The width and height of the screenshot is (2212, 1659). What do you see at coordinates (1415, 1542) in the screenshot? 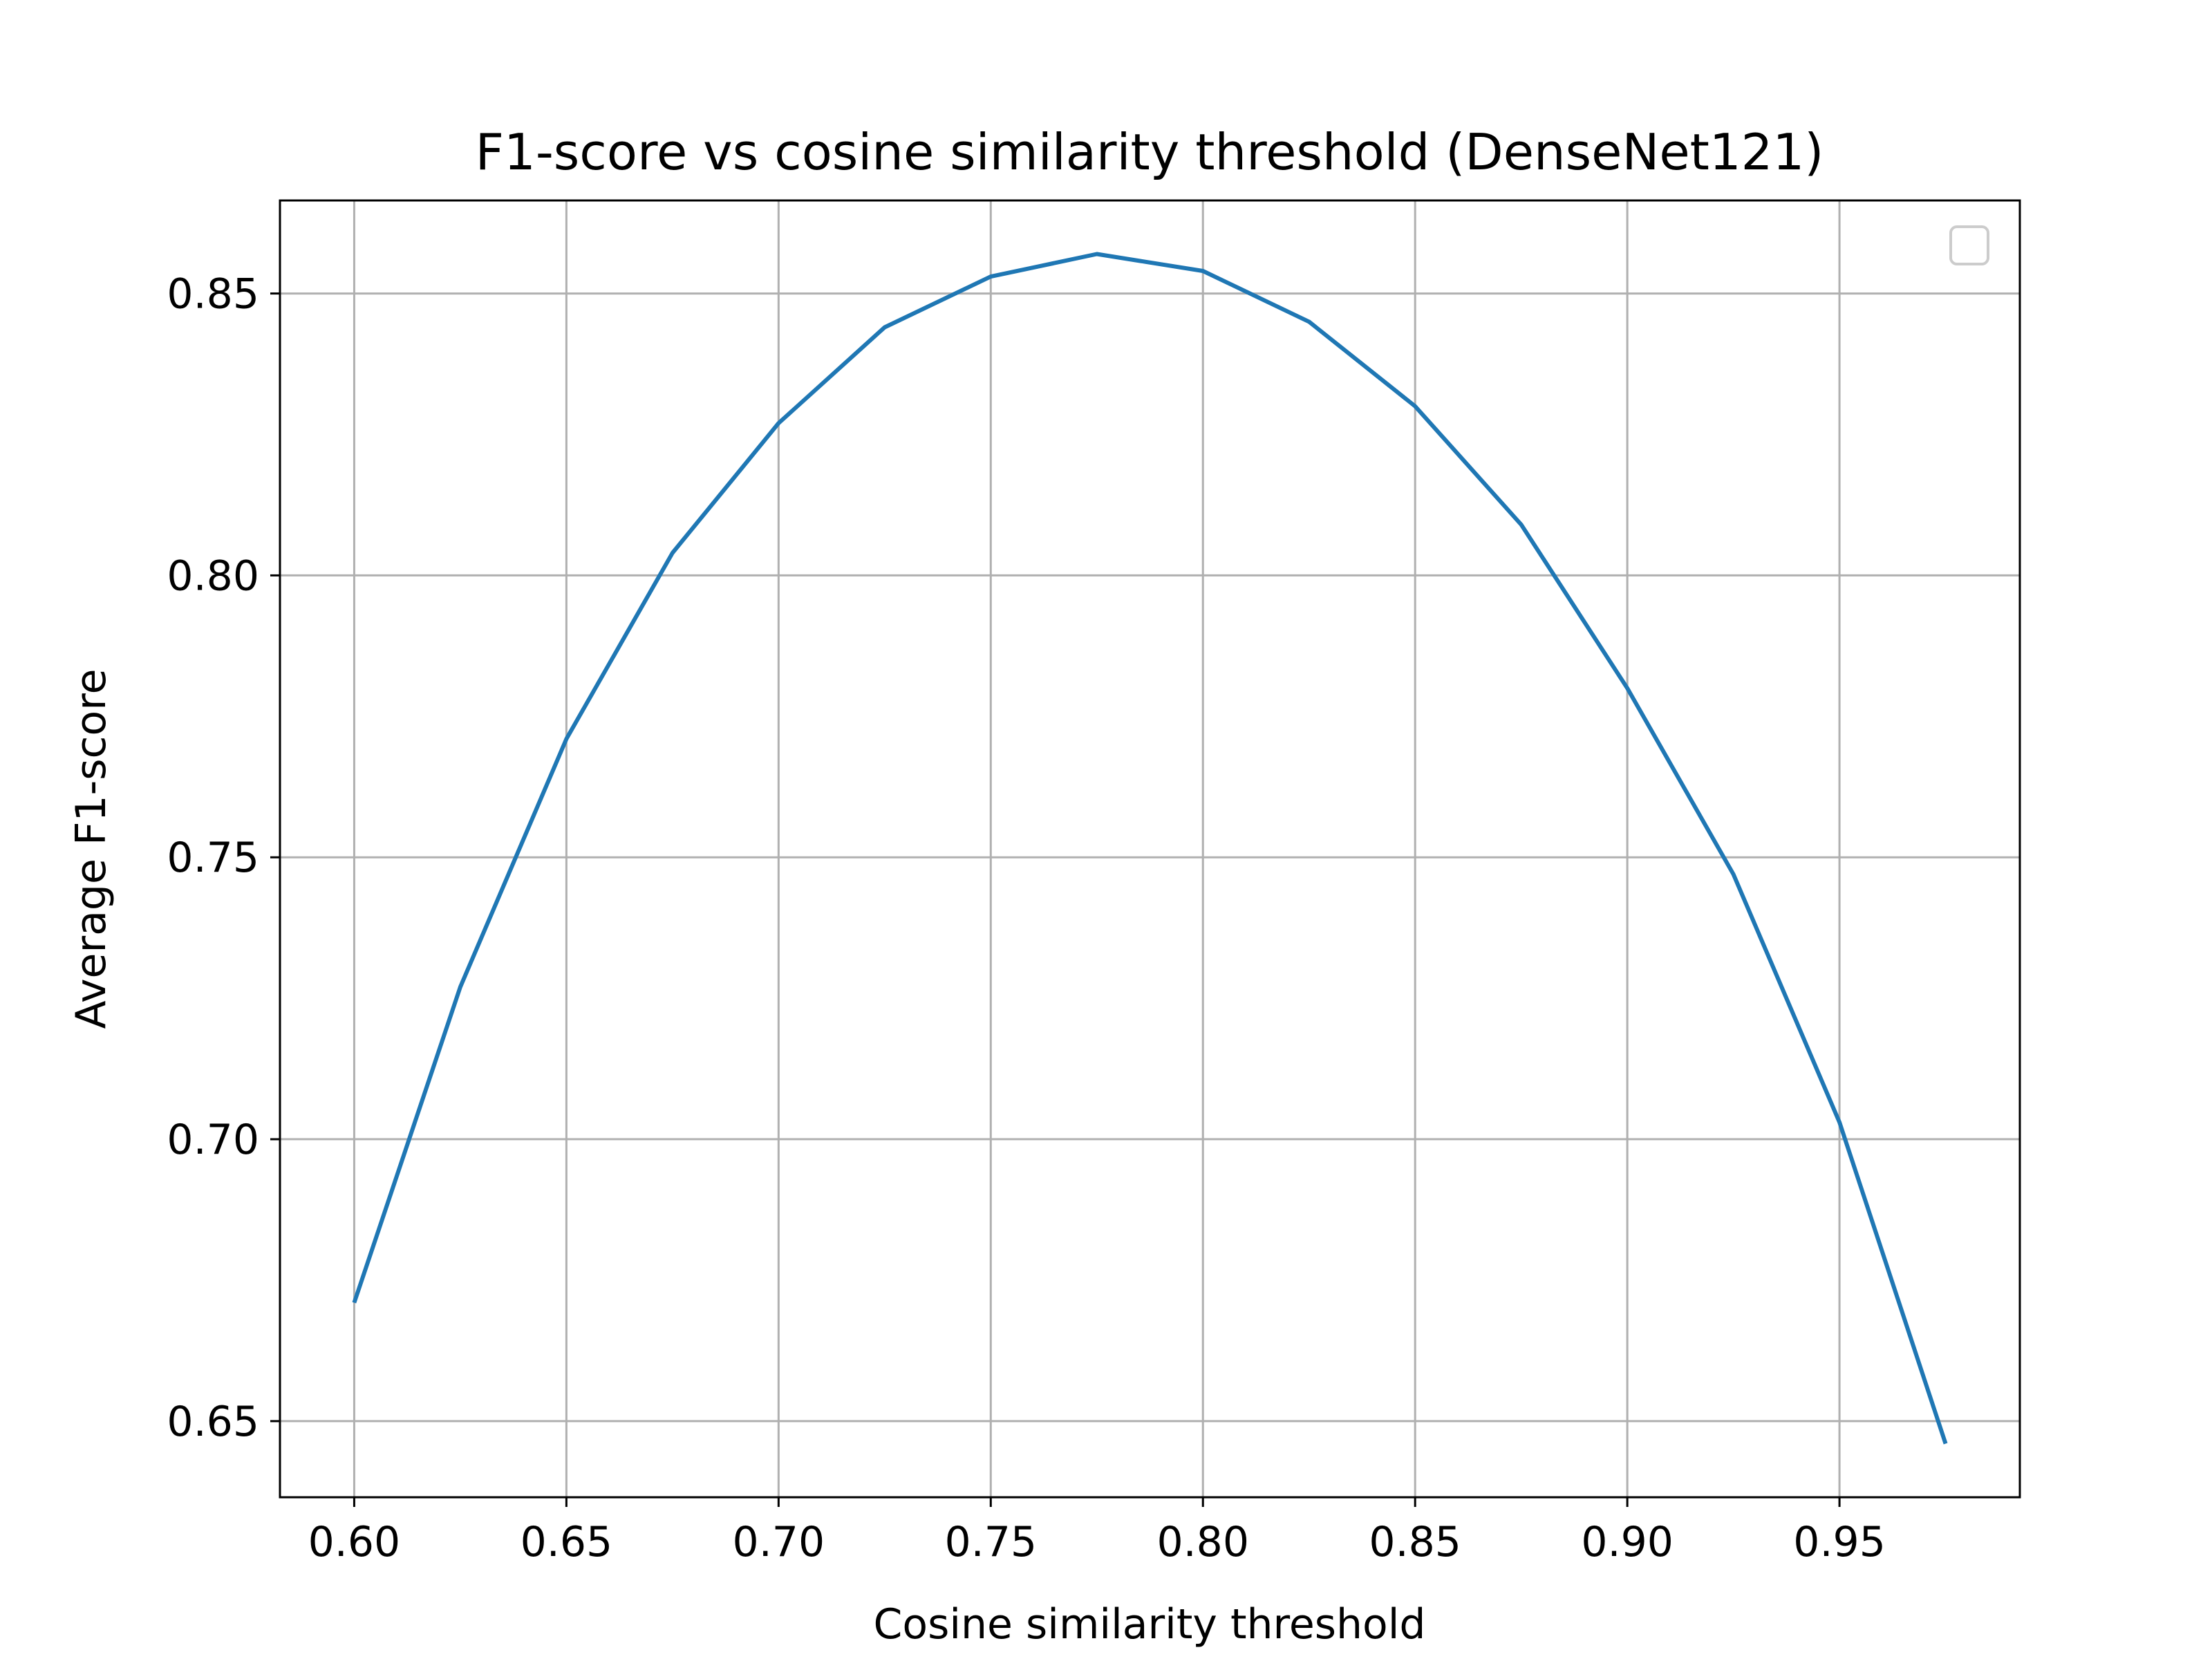
I see `x-tick-label: 0.85` at bounding box center [1415, 1542].